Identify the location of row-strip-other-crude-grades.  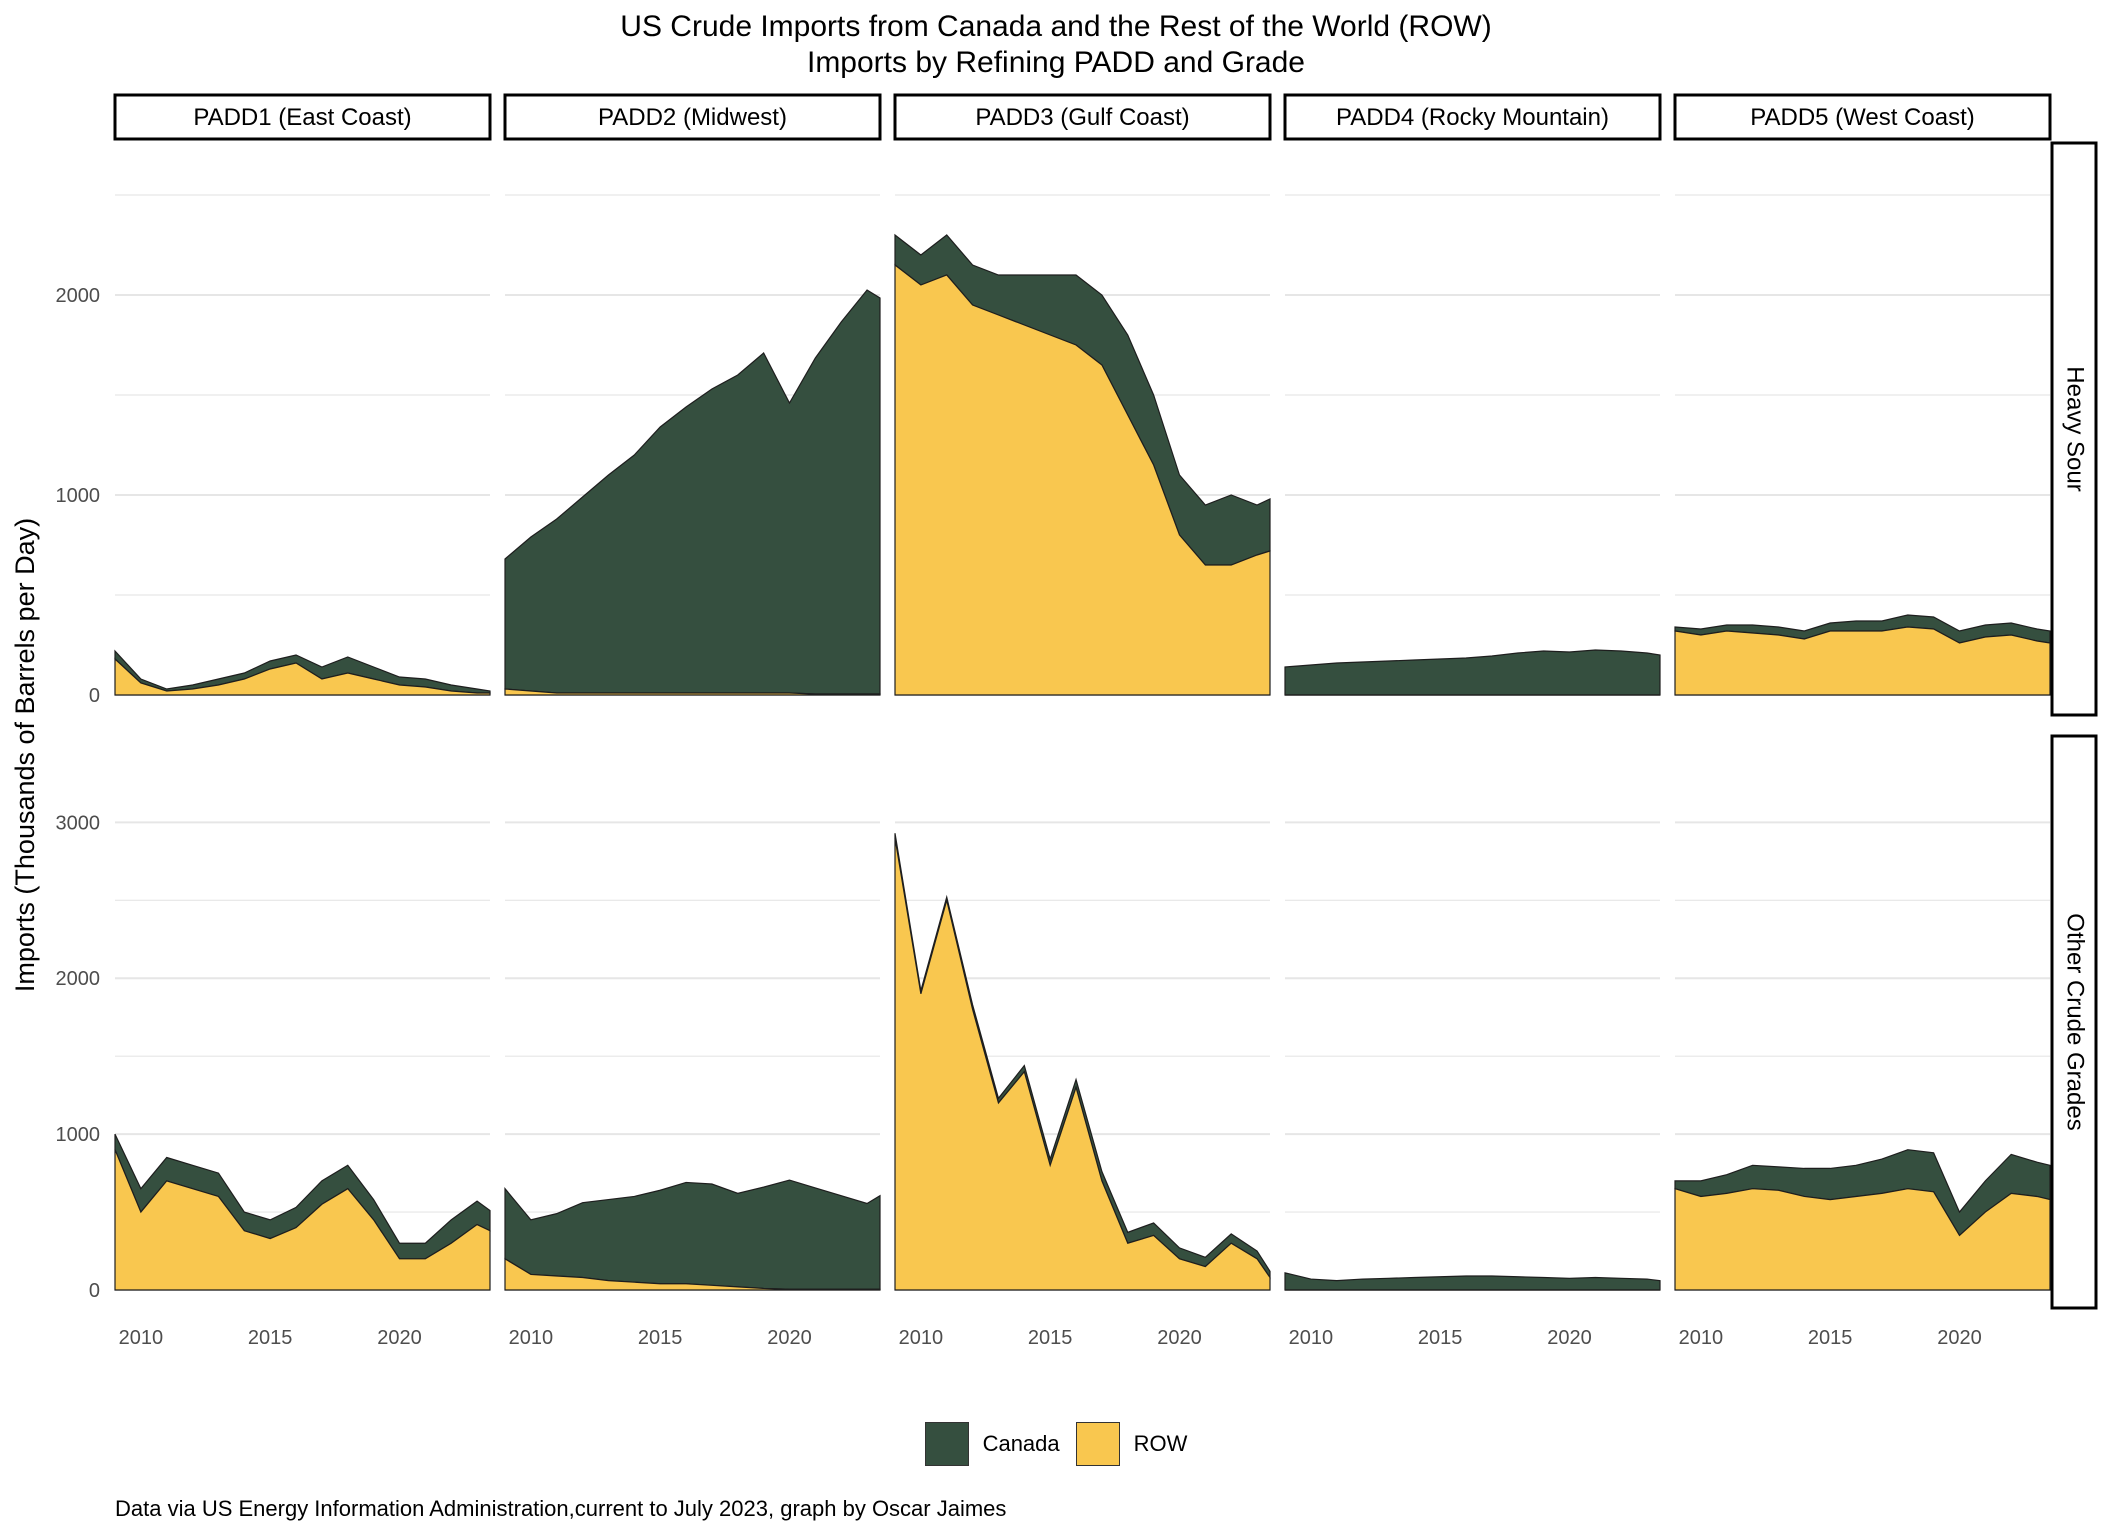
(2074, 1022).